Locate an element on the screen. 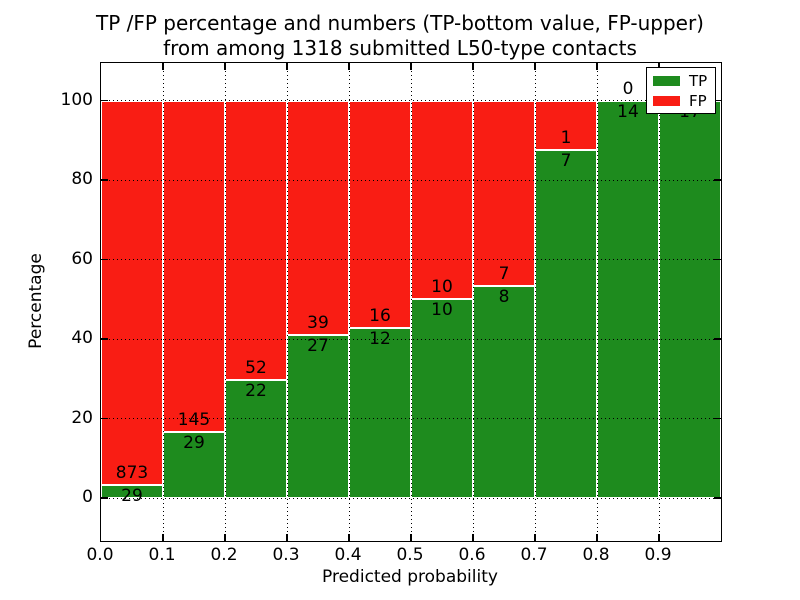 This screenshot has height=600, width=800. bar-label-tp-6: 8 is located at coordinates (504, 297).